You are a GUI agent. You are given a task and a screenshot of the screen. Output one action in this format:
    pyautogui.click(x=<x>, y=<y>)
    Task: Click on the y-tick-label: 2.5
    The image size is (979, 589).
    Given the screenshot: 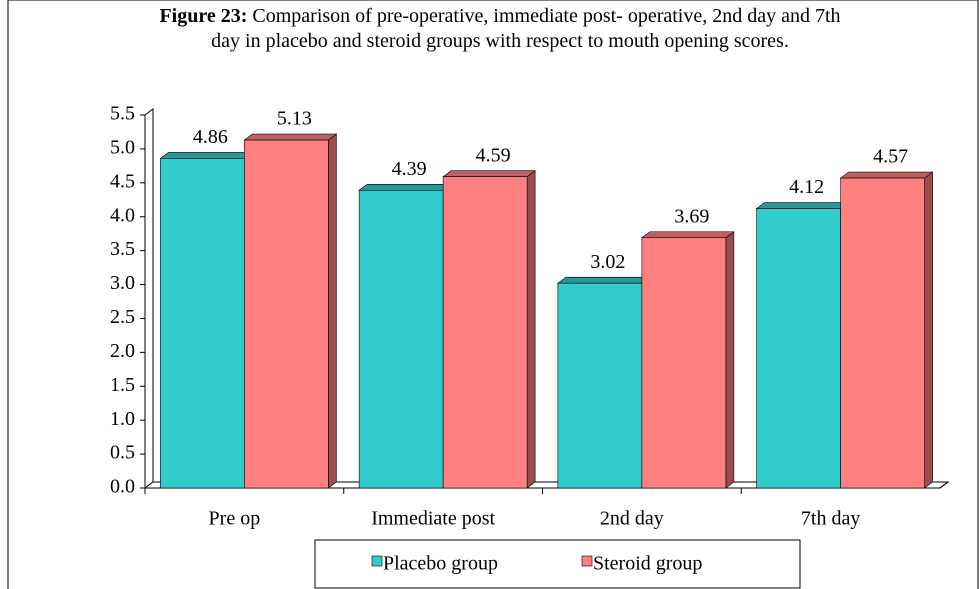 What is the action you would take?
    pyautogui.click(x=122, y=317)
    